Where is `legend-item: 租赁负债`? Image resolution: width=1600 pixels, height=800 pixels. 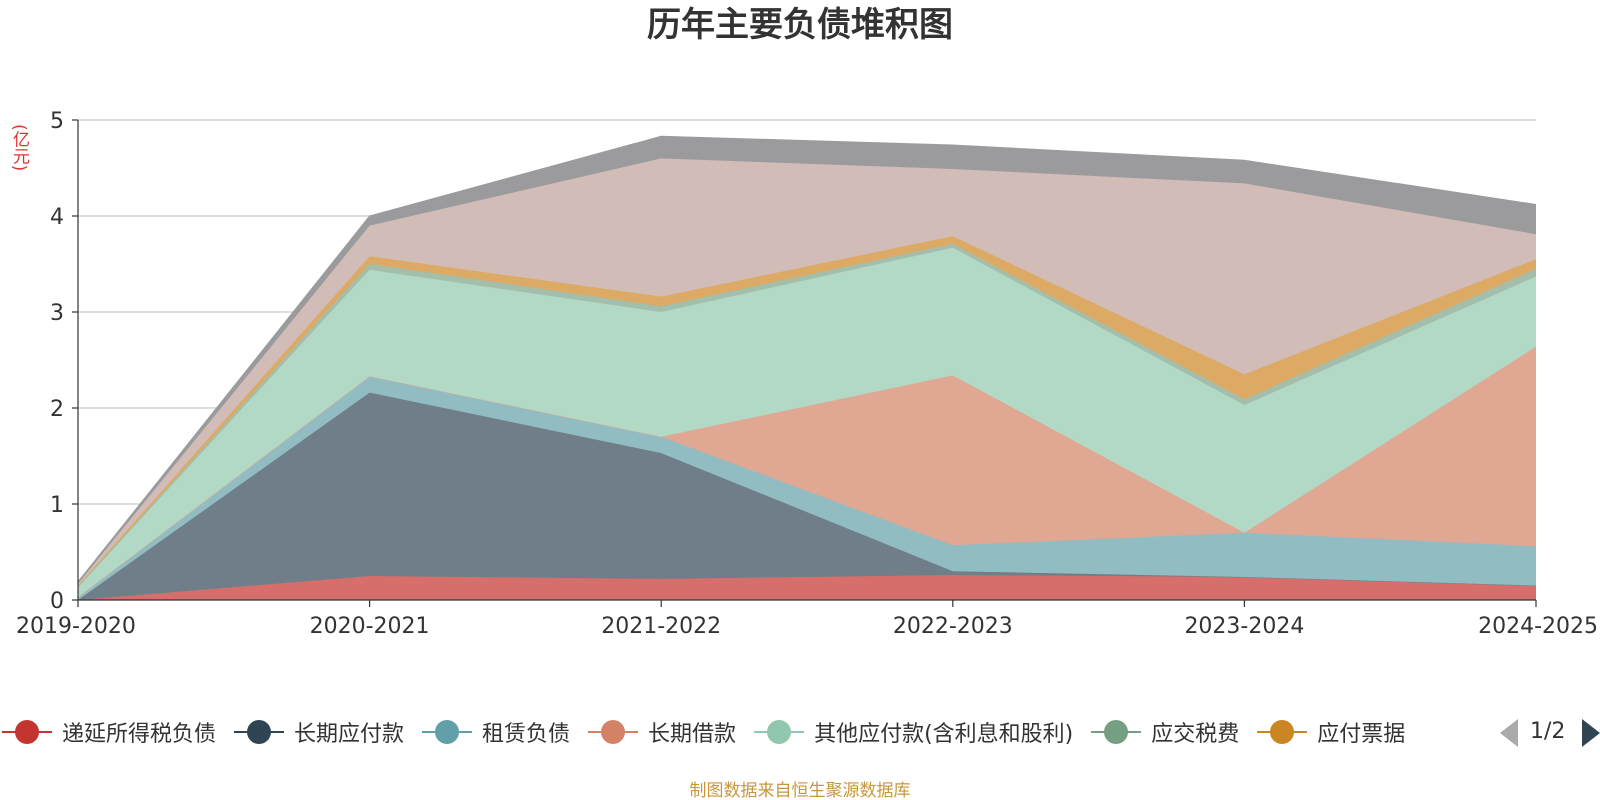
legend-item: 租赁负债 is located at coordinates (496, 732).